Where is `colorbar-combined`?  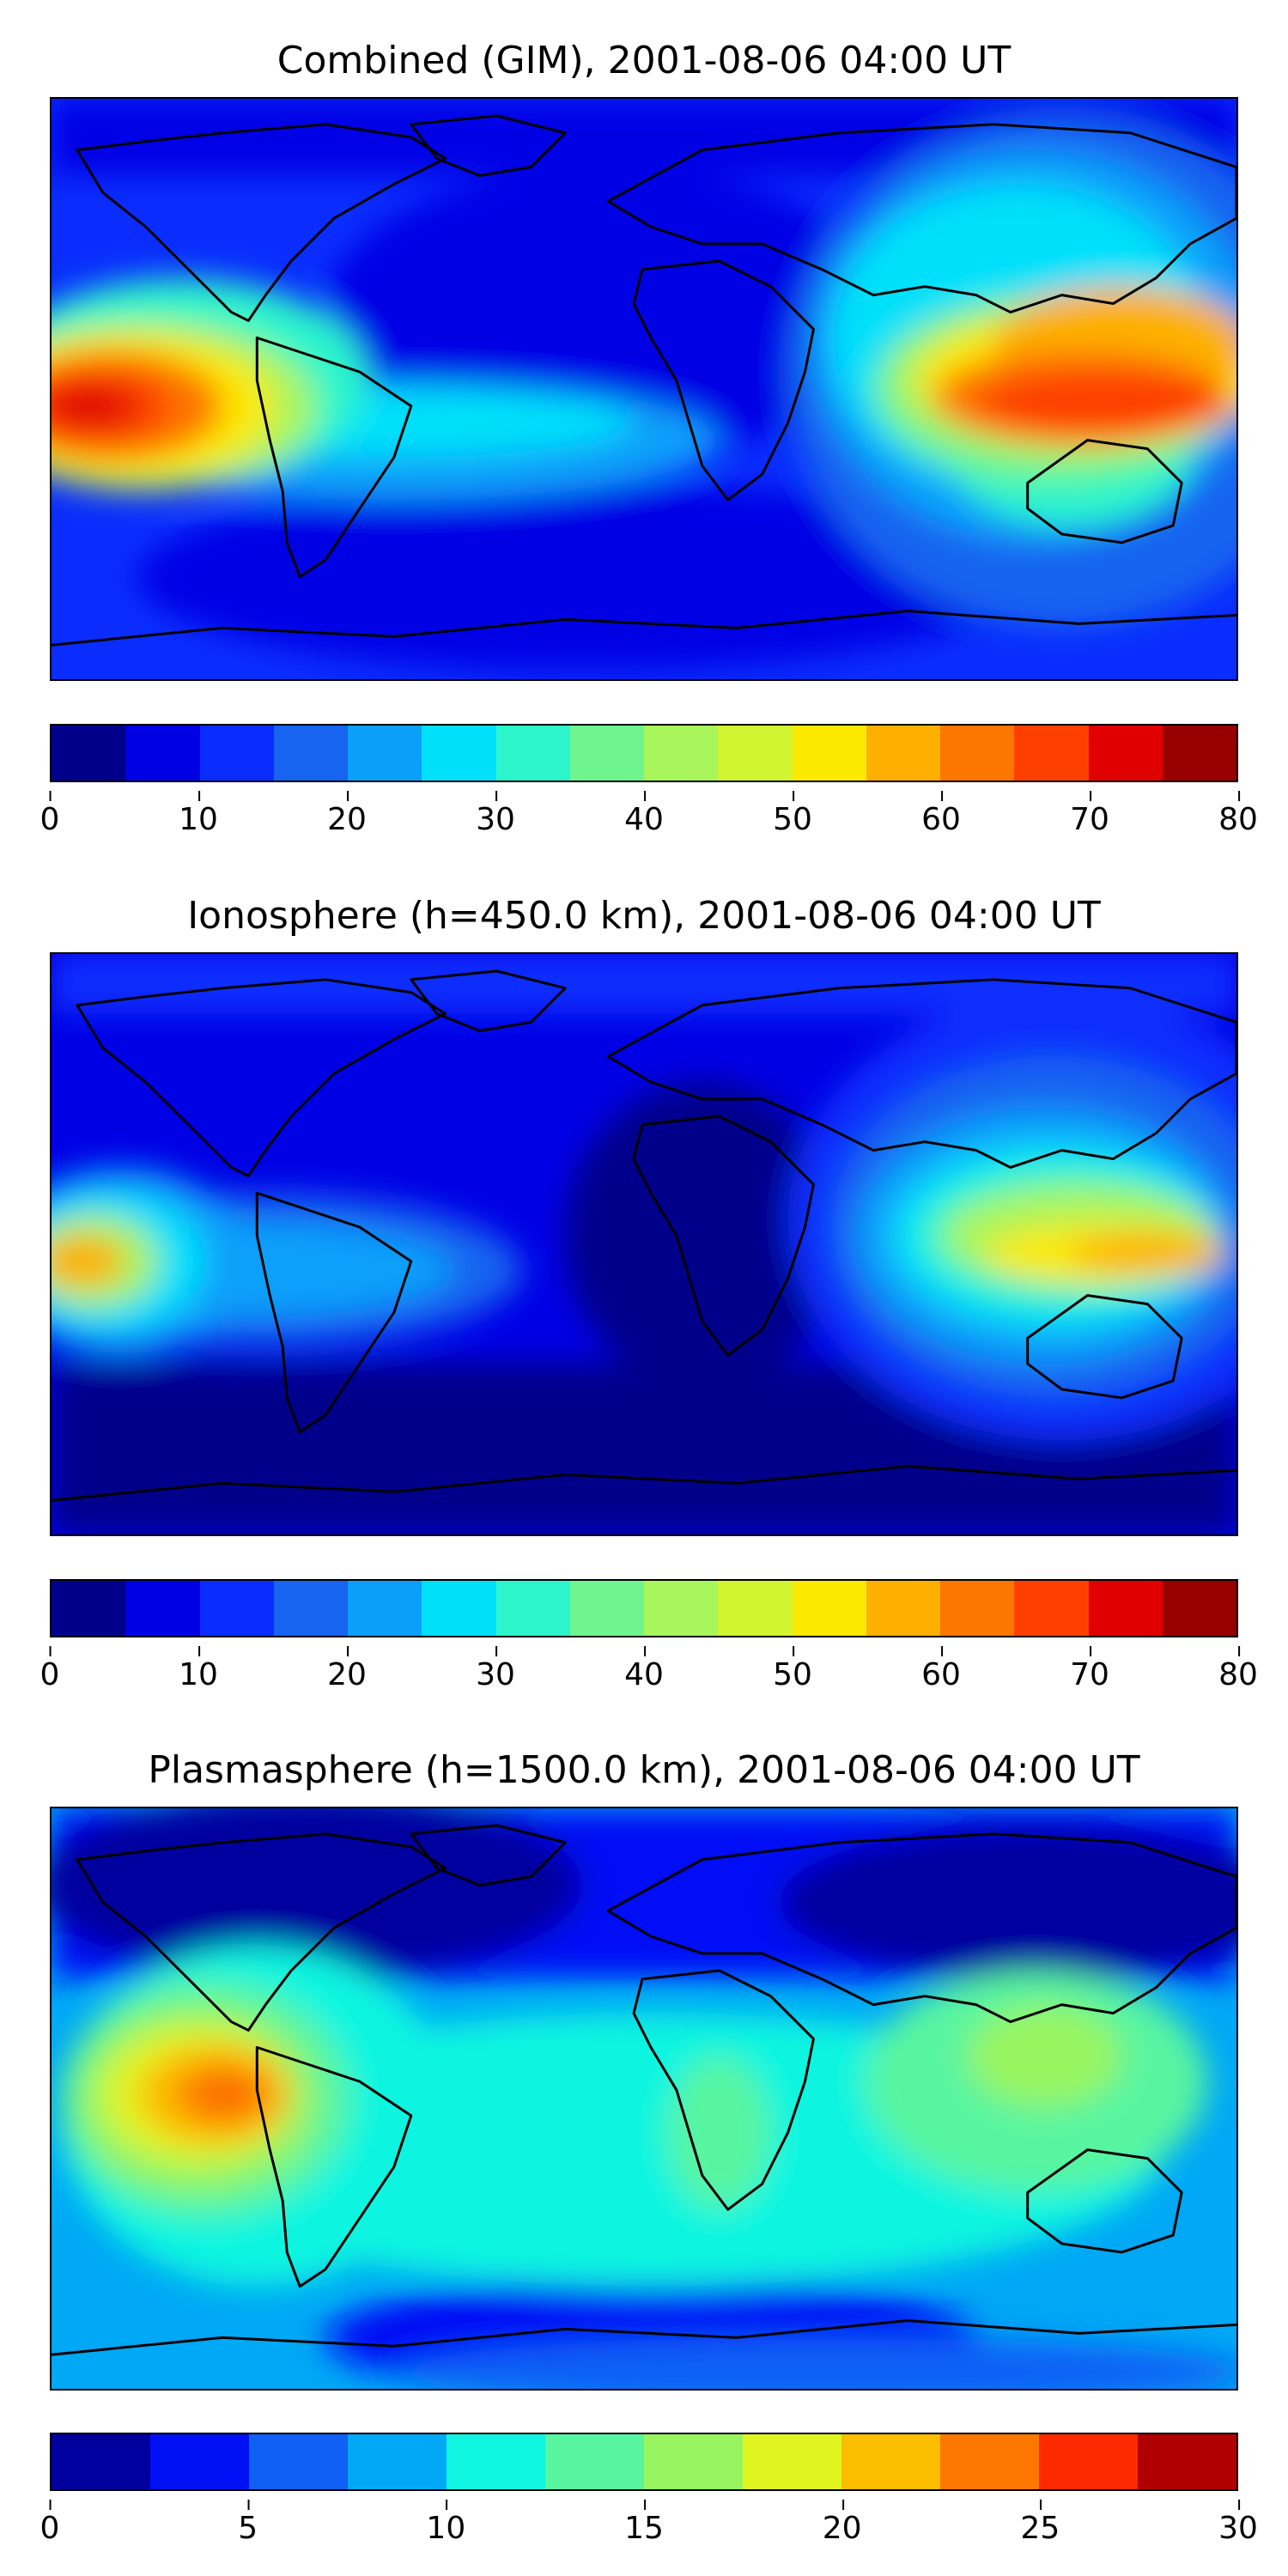
colorbar-combined is located at coordinates (644, 753).